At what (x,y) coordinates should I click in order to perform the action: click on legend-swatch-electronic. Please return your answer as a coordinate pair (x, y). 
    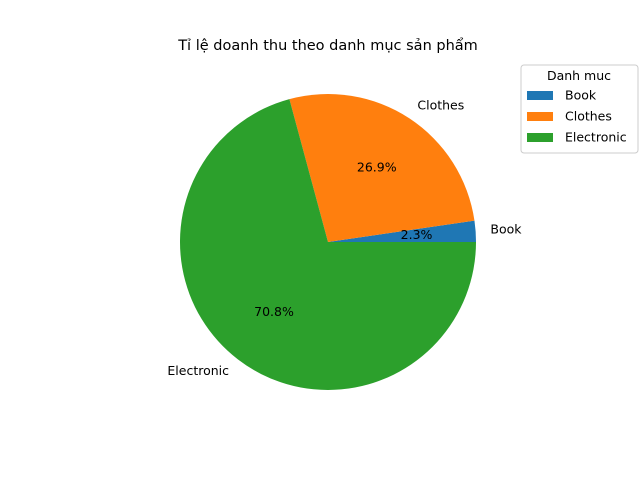
    Looking at the image, I should click on (540, 137).